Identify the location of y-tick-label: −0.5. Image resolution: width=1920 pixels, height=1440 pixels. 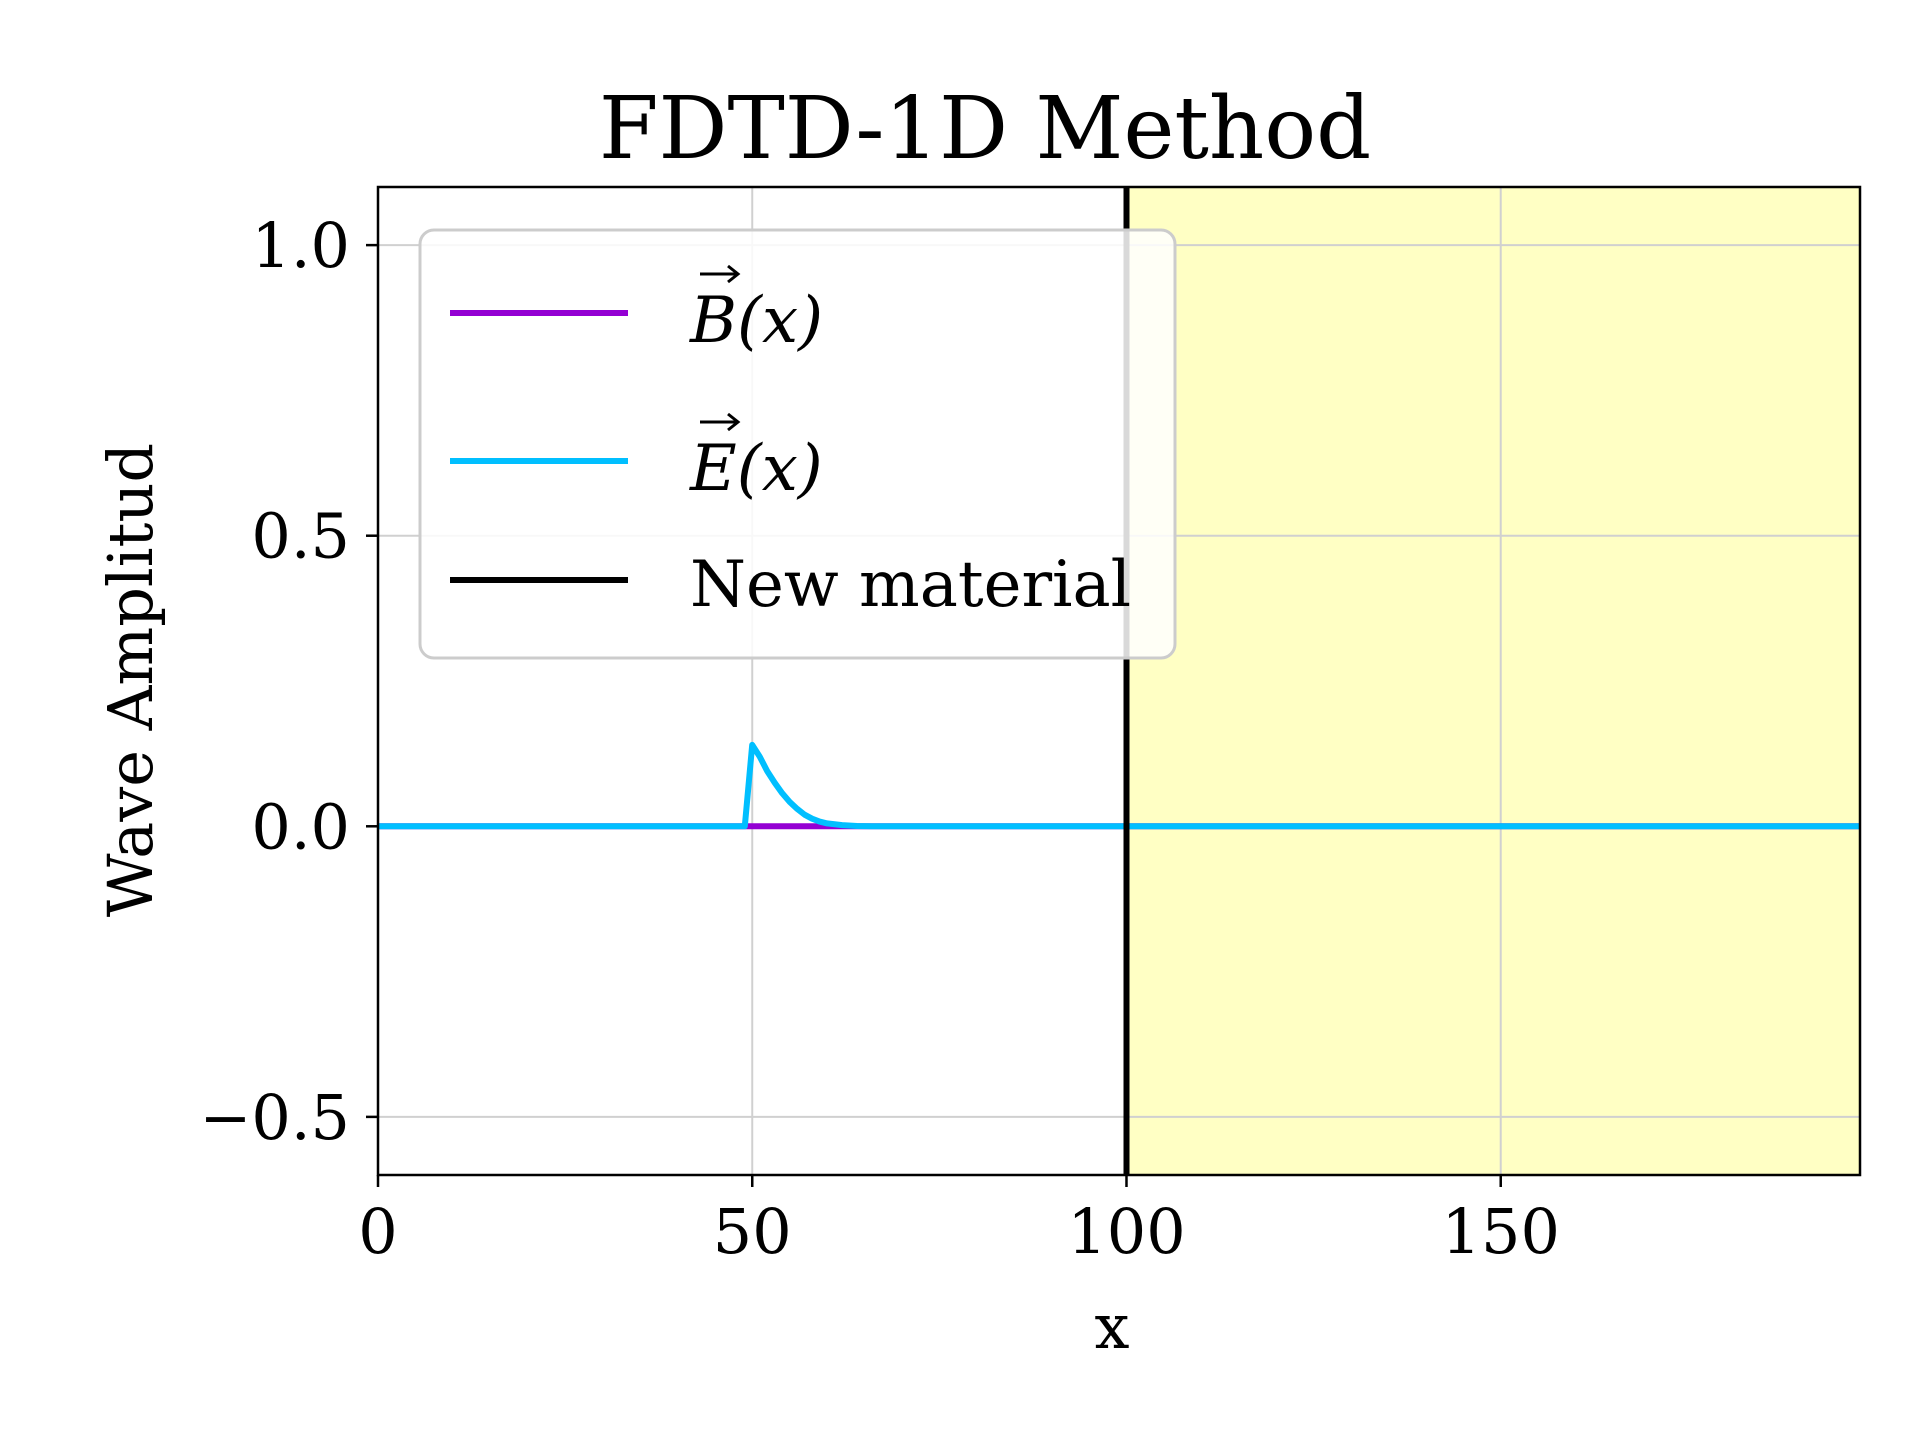
(274, 1117).